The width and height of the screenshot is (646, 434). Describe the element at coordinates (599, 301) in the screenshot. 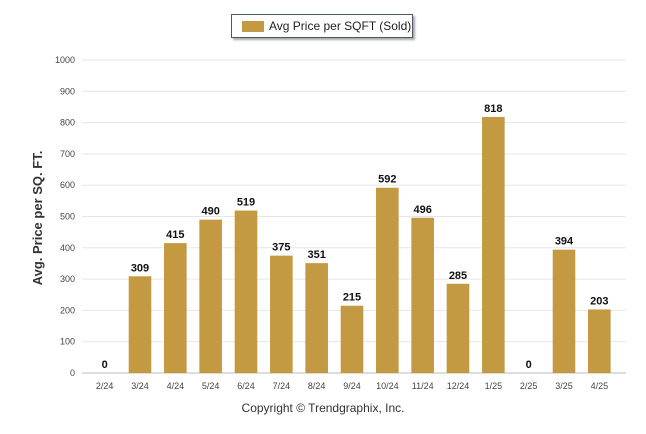

I see `data-label: 203` at that location.